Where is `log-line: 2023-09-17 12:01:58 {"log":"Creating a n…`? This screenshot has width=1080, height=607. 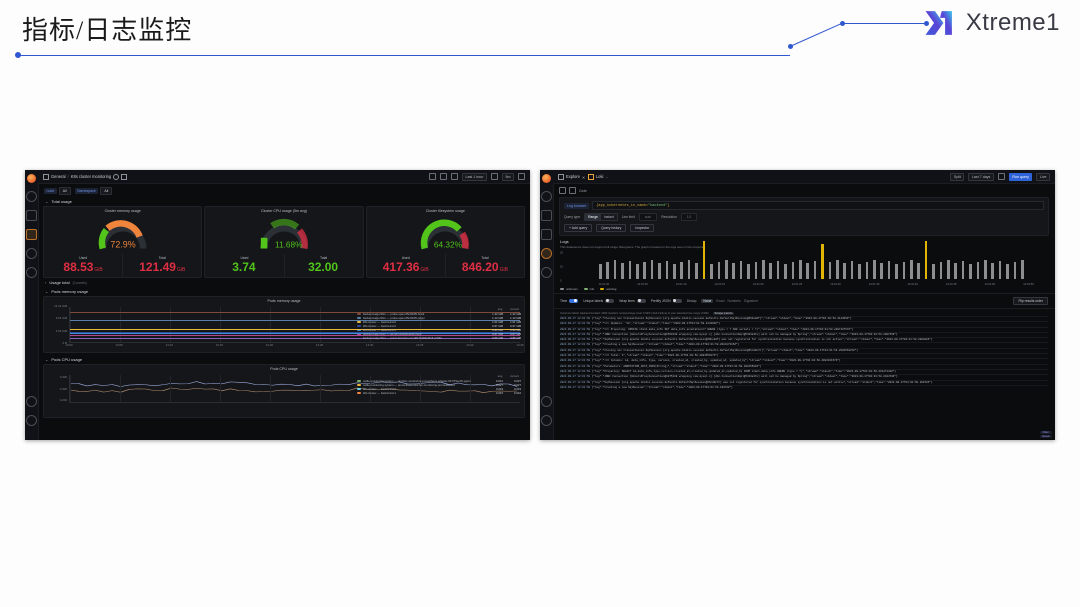 log-line: 2023-09-17 12:01:58 {"log":"Creating a n… is located at coordinates (804, 387).